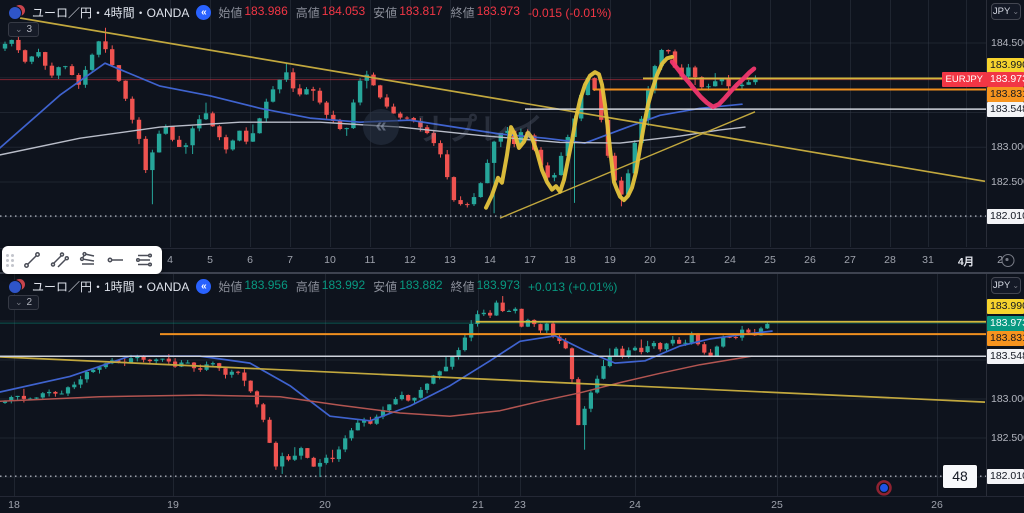  Describe the element at coordinates (116, 260) in the screenshot. I see `horizontal-ray-icon` at that location.